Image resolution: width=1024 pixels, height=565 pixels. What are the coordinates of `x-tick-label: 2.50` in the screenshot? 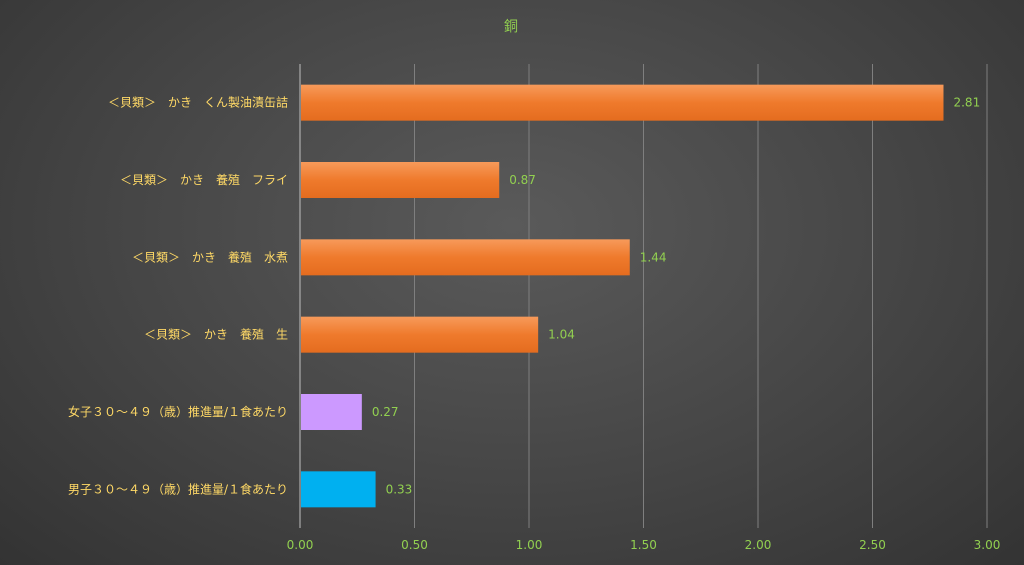 It's located at (872, 545).